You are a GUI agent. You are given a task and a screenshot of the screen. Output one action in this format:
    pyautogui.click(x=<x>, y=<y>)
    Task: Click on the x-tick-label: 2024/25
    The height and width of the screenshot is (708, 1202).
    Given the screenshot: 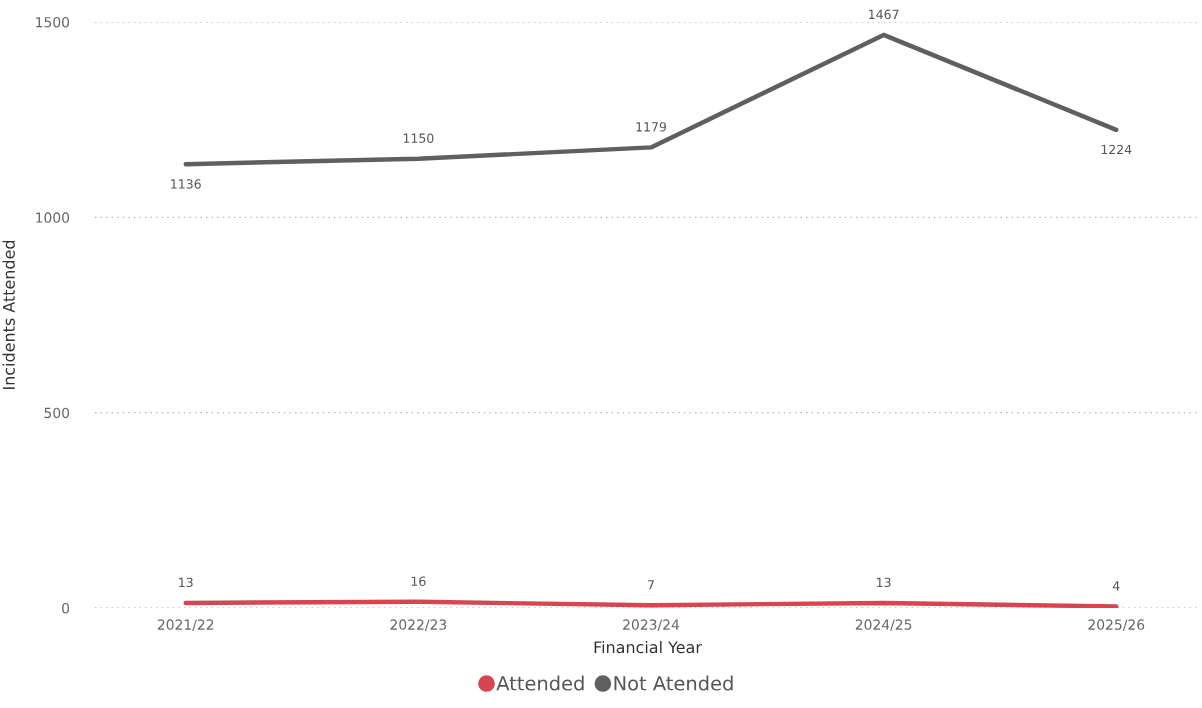 What is the action you would take?
    pyautogui.click(x=883, y=625)
    